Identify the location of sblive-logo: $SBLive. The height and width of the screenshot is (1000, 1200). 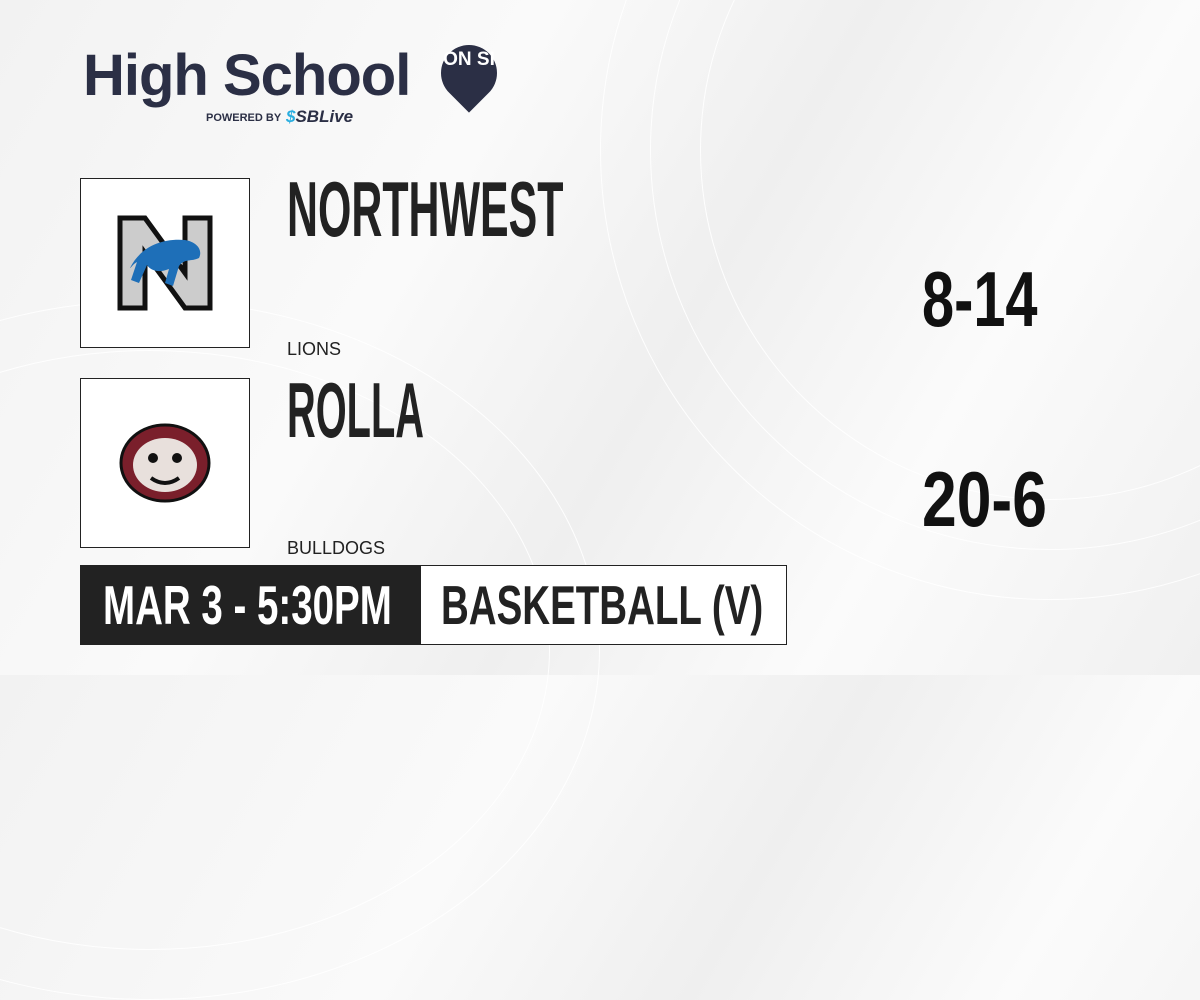
(320, 116).